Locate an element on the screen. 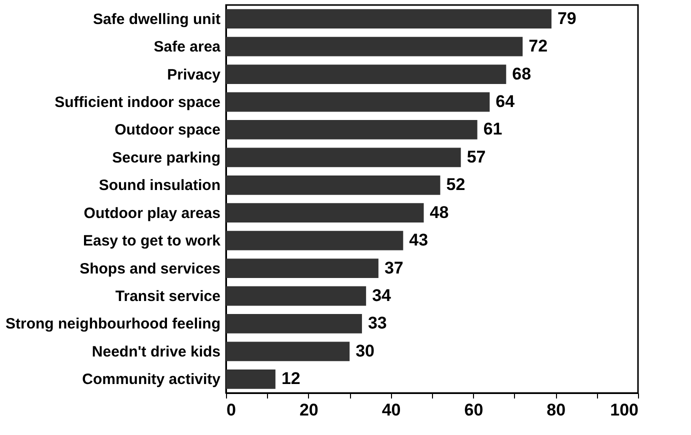 Image resolution: width=691 pixels, height=435 pixels. y-tick-label: Safe dwelling unit is located at coordinates (156, 19).